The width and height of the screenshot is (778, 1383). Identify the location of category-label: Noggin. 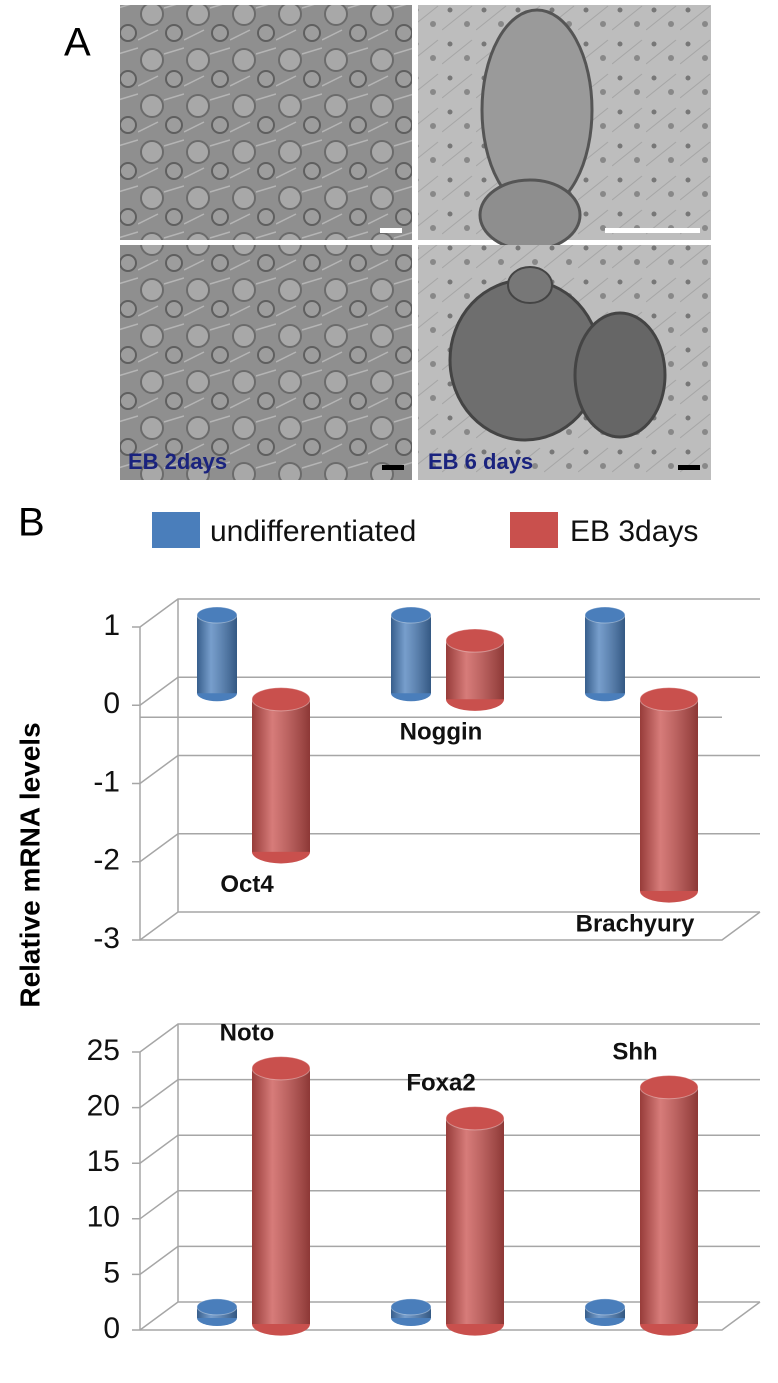
(441, 732).